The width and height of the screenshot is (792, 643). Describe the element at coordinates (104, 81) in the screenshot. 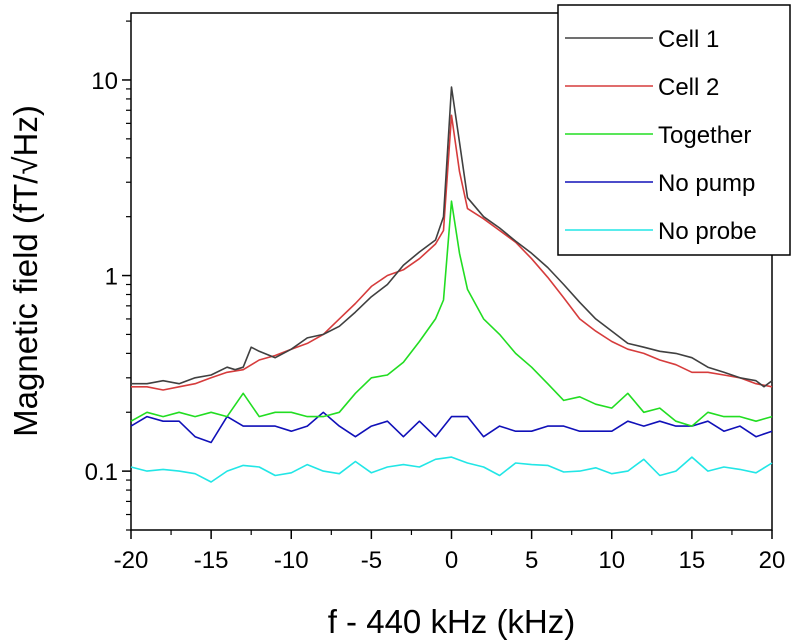

I see `y-tick-label: 10` at that location.